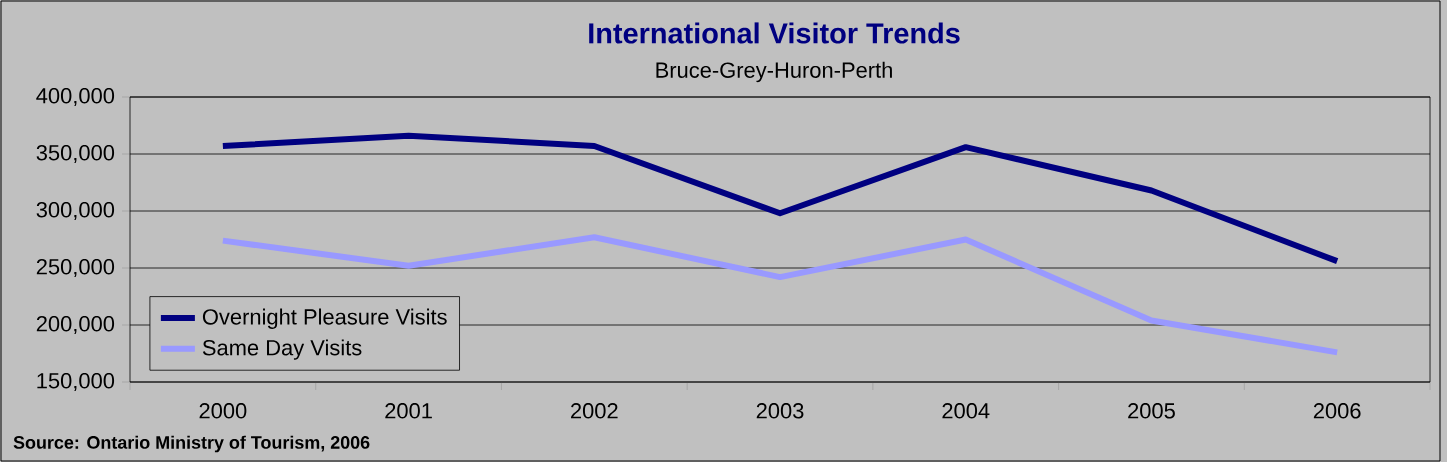 Image resolution: width=1447 pixels, height=462 pixels. Describe the element at coordinates (774, 72) in the screenshot. I see `chart-subtitle: Bruce-Grey-Huron-Perth` at that location.